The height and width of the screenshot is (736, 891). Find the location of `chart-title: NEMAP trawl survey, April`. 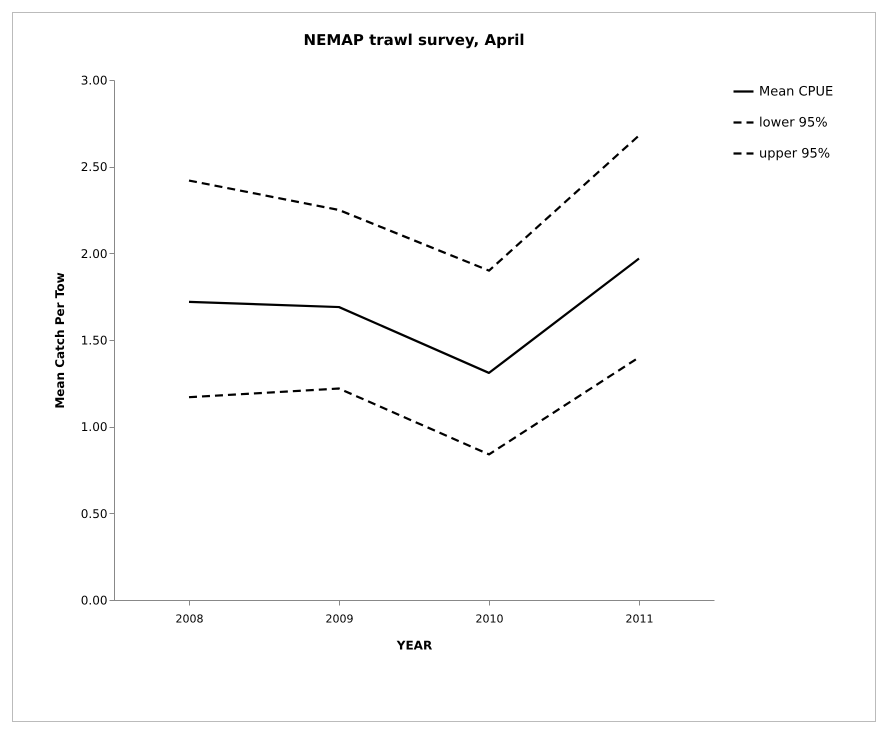

chart-title: NEMAP trawl survey, April is located at coordinates (414, 40).